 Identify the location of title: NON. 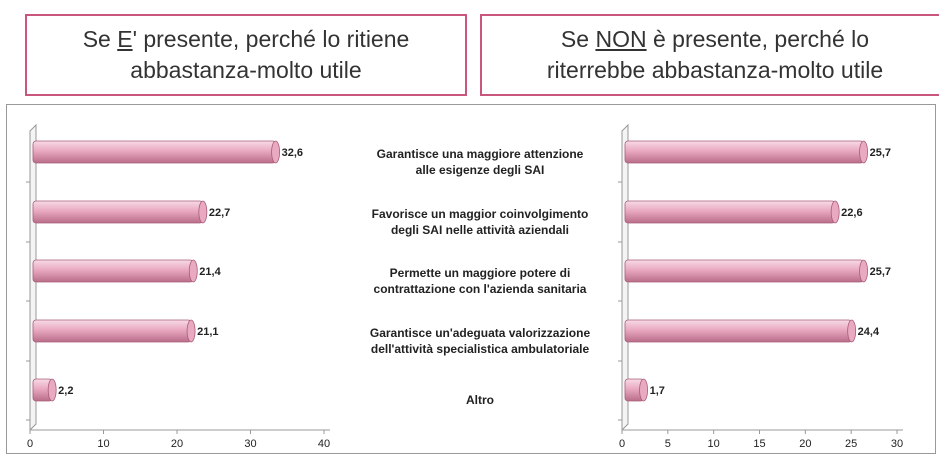
(621, 39).